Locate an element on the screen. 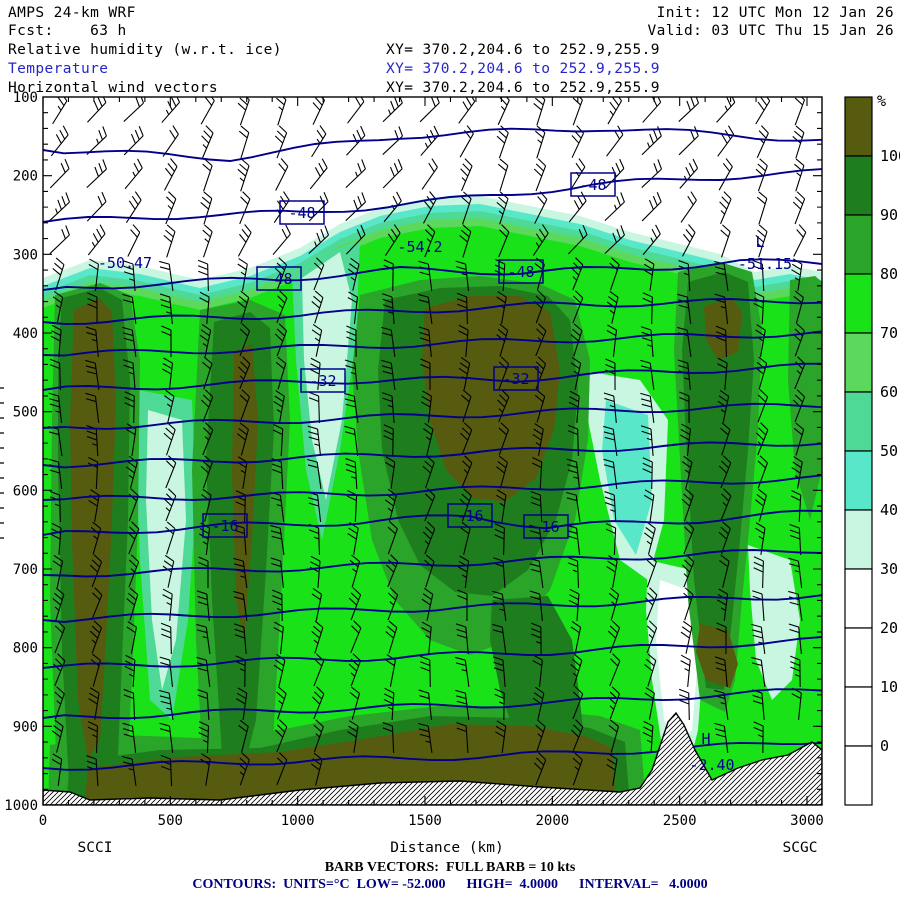 The height and width of the screenshot is (900, 900). left-station-label: SCCI is located at coordinates (95, 848).